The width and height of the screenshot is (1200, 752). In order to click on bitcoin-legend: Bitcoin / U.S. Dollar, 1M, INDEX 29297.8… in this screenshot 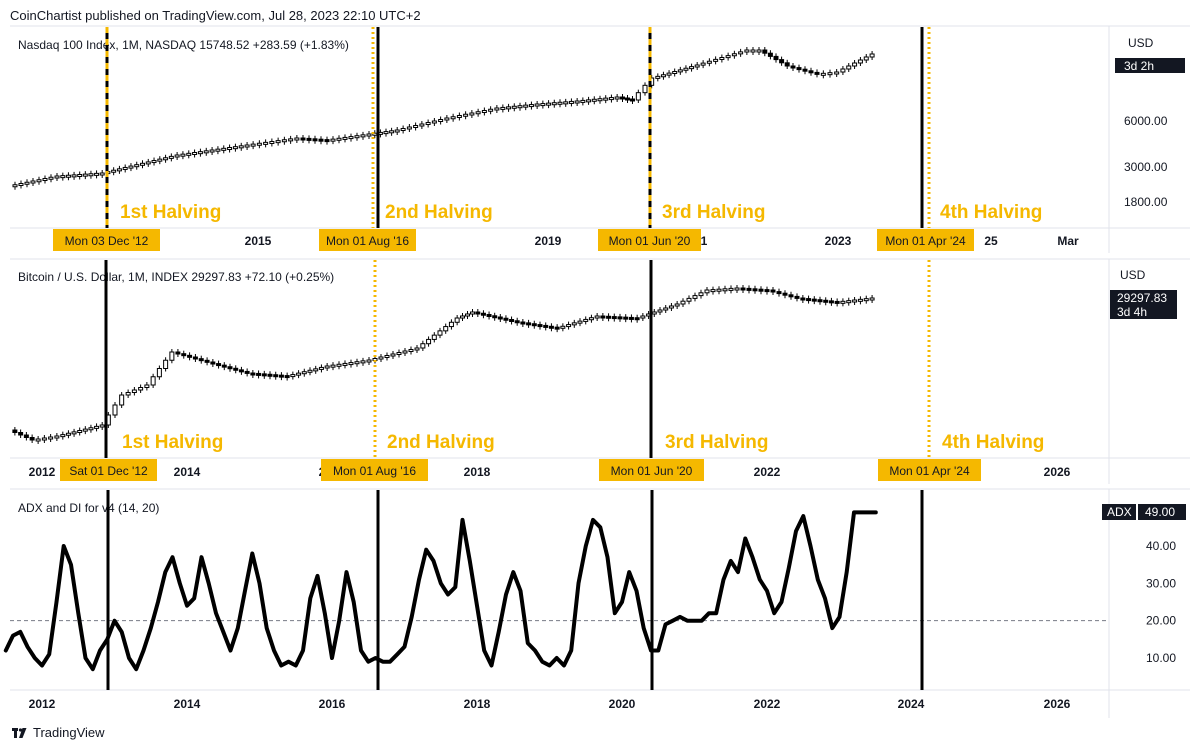, I will do `click(176, 277)`.